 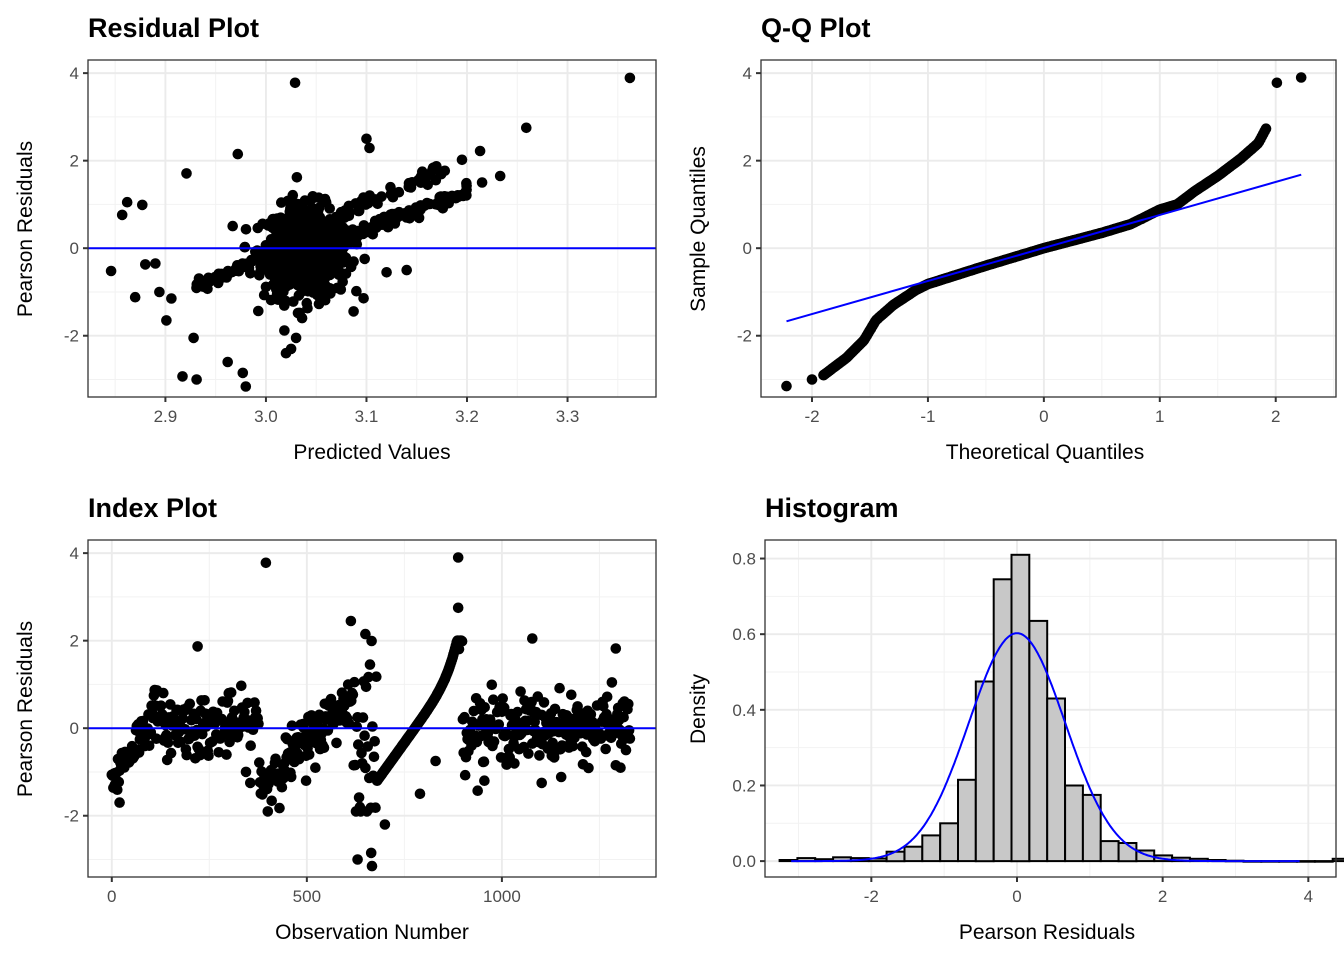 What do you see at coordinates (744, 634) in the screenshot?
I see `y-tick-label: 0.6` at bounding box center [744, 634].